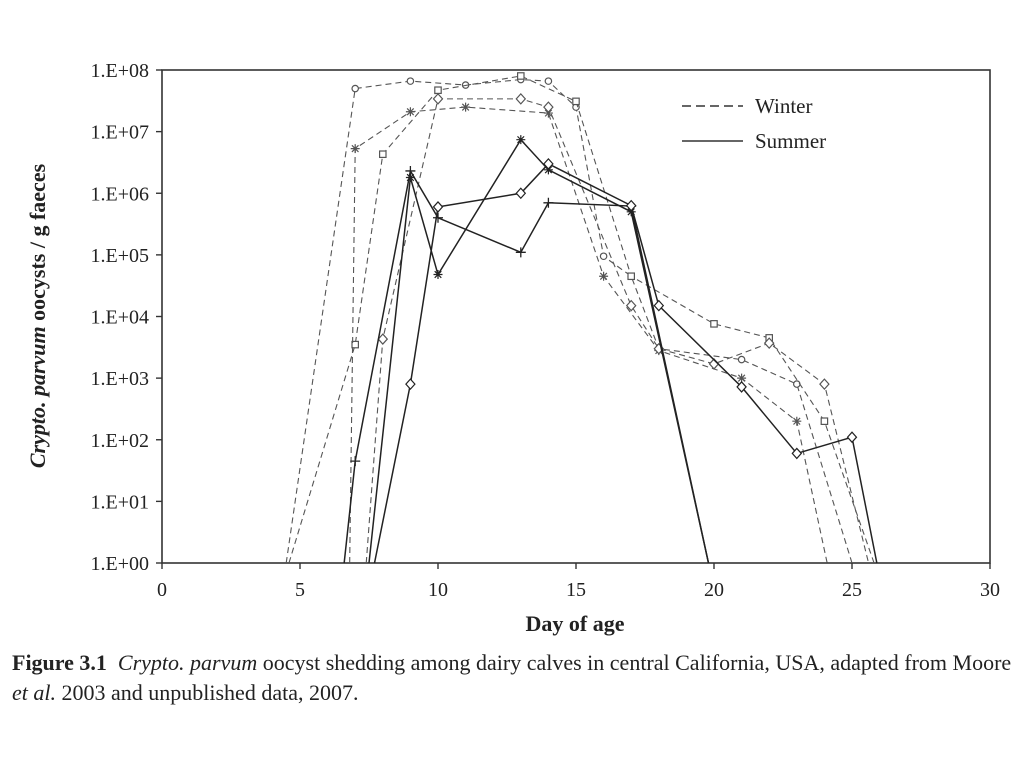  What do you see at coordinates (120, 194) in the screenshot?
I see `y-tick-label: 1.E+06` at bounding box center [120, 194].